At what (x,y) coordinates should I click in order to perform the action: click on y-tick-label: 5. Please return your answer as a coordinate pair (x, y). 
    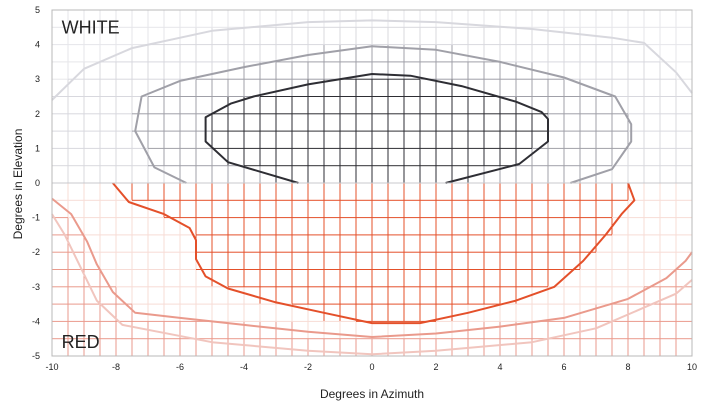
    Looking at the image, I should click on (37, 10).